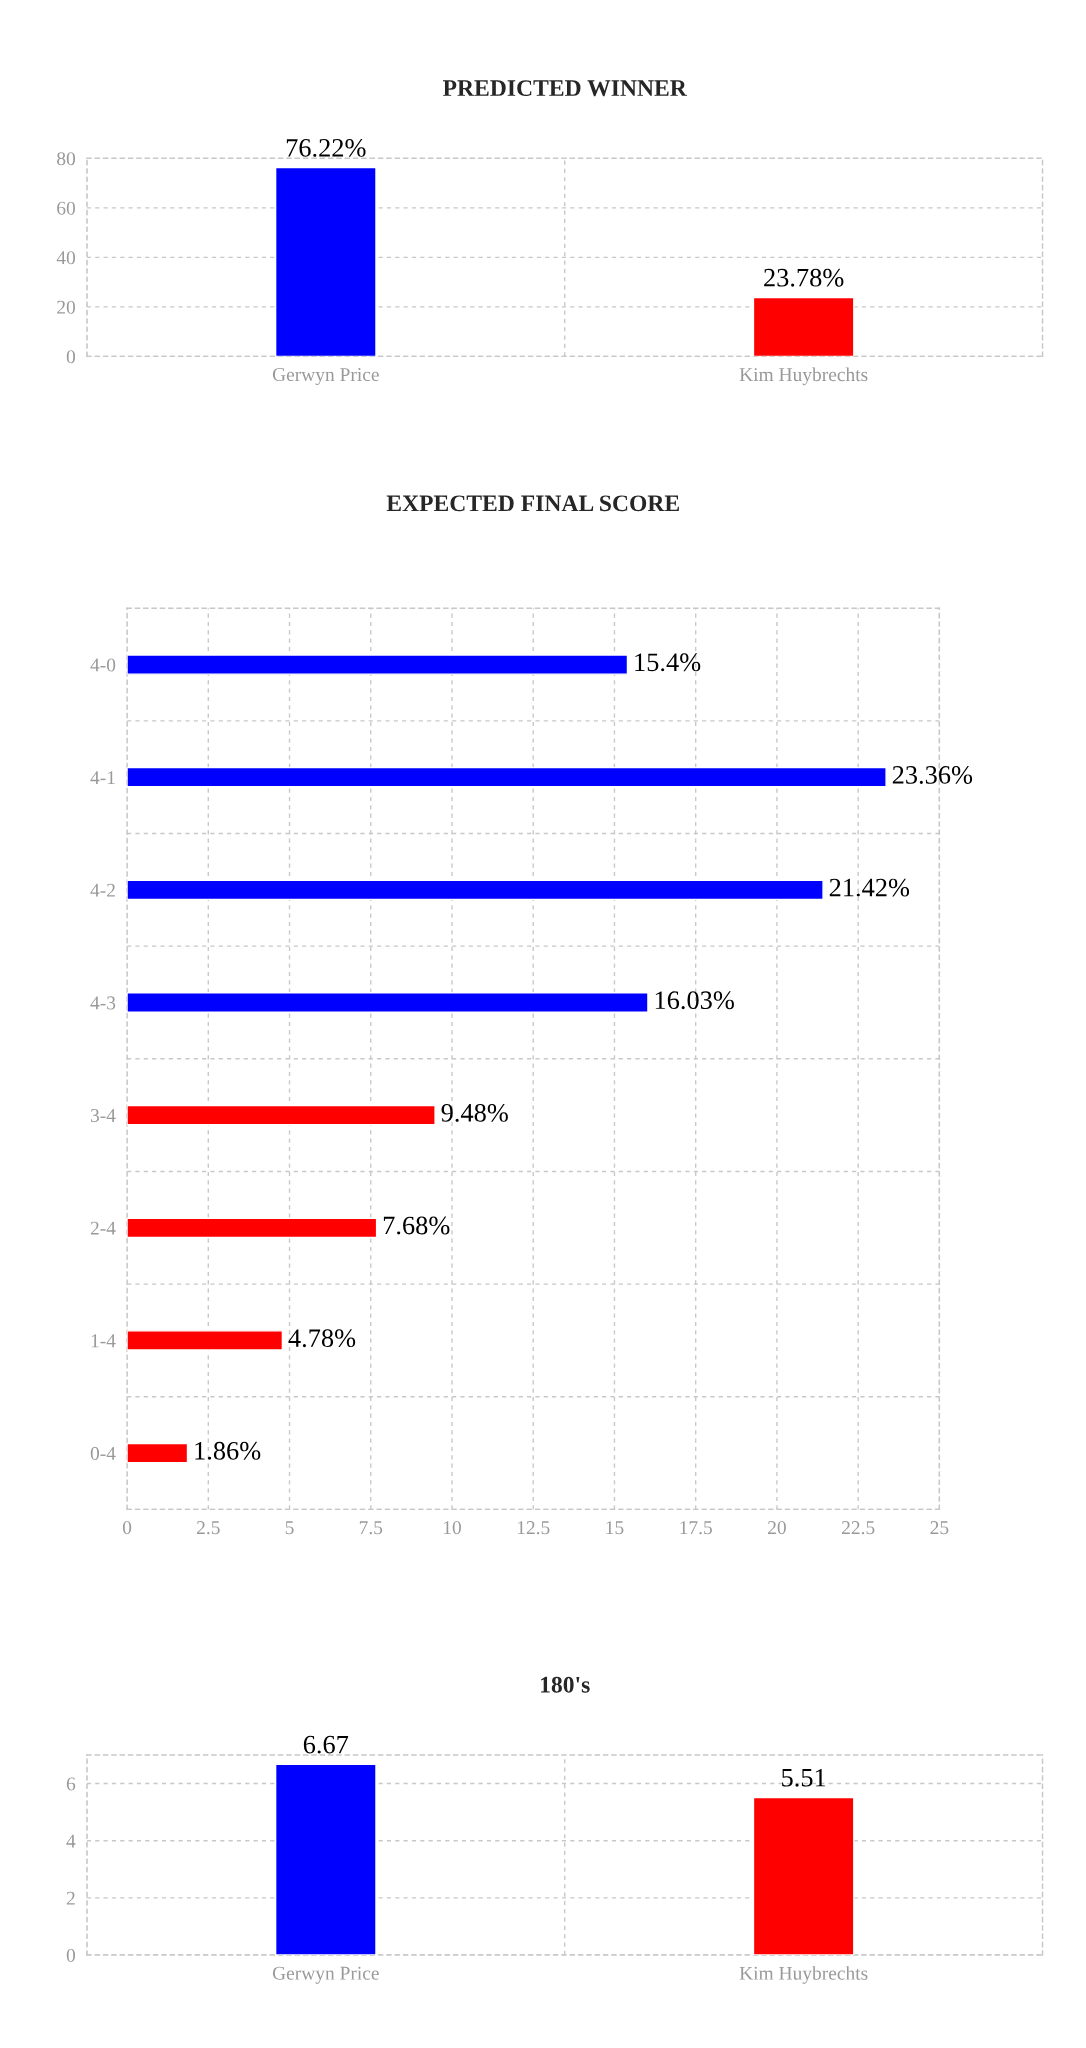  What do you see at coordinates (696, 1528) in the screenshot?
I see `x-tick-label: 17.5` at bounding box center [696, 1528].